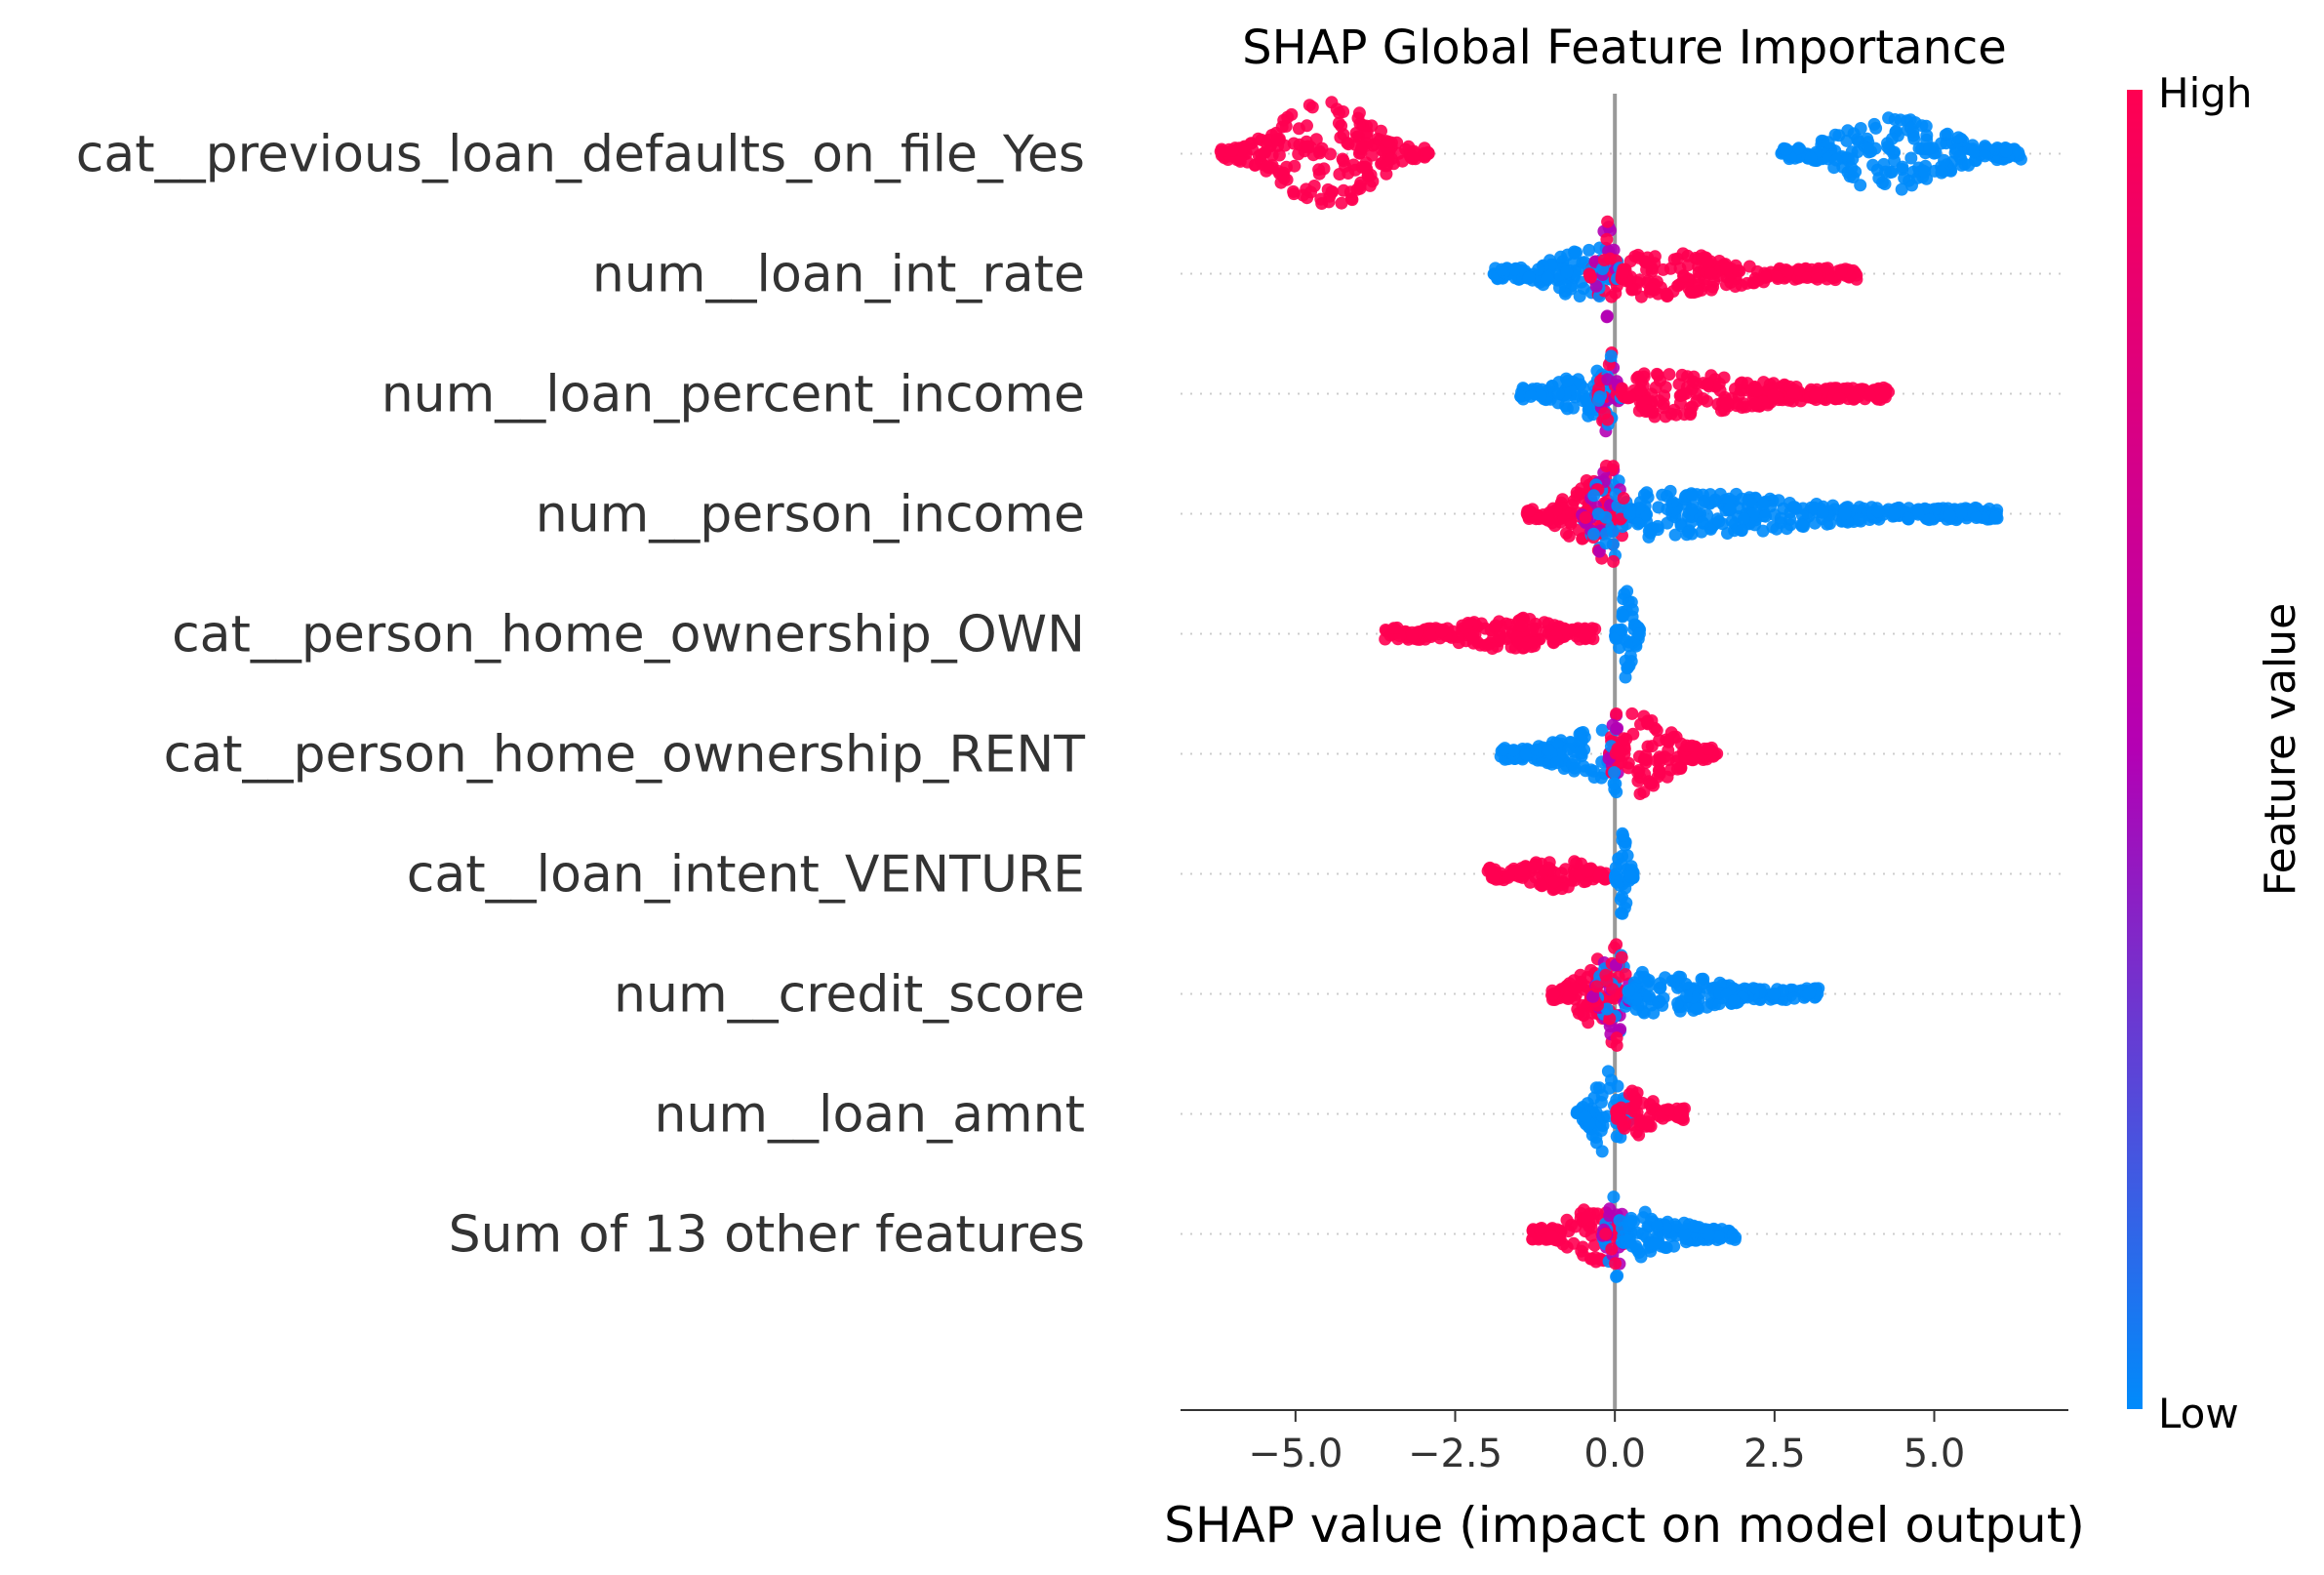 Image resolution: width=2324 pixels, height=1575 pixels. I want to click on colorbar, so click(2135, 749).